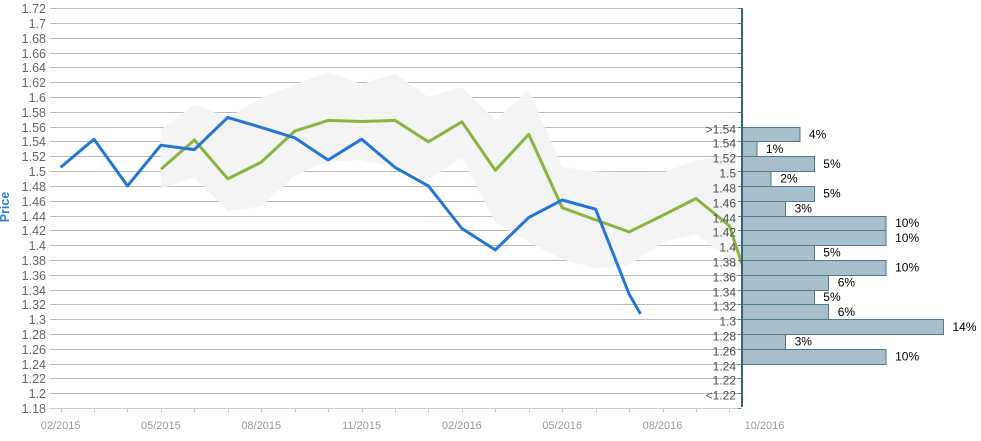  I want to click on svg-text: 4%, so click(818, 134).